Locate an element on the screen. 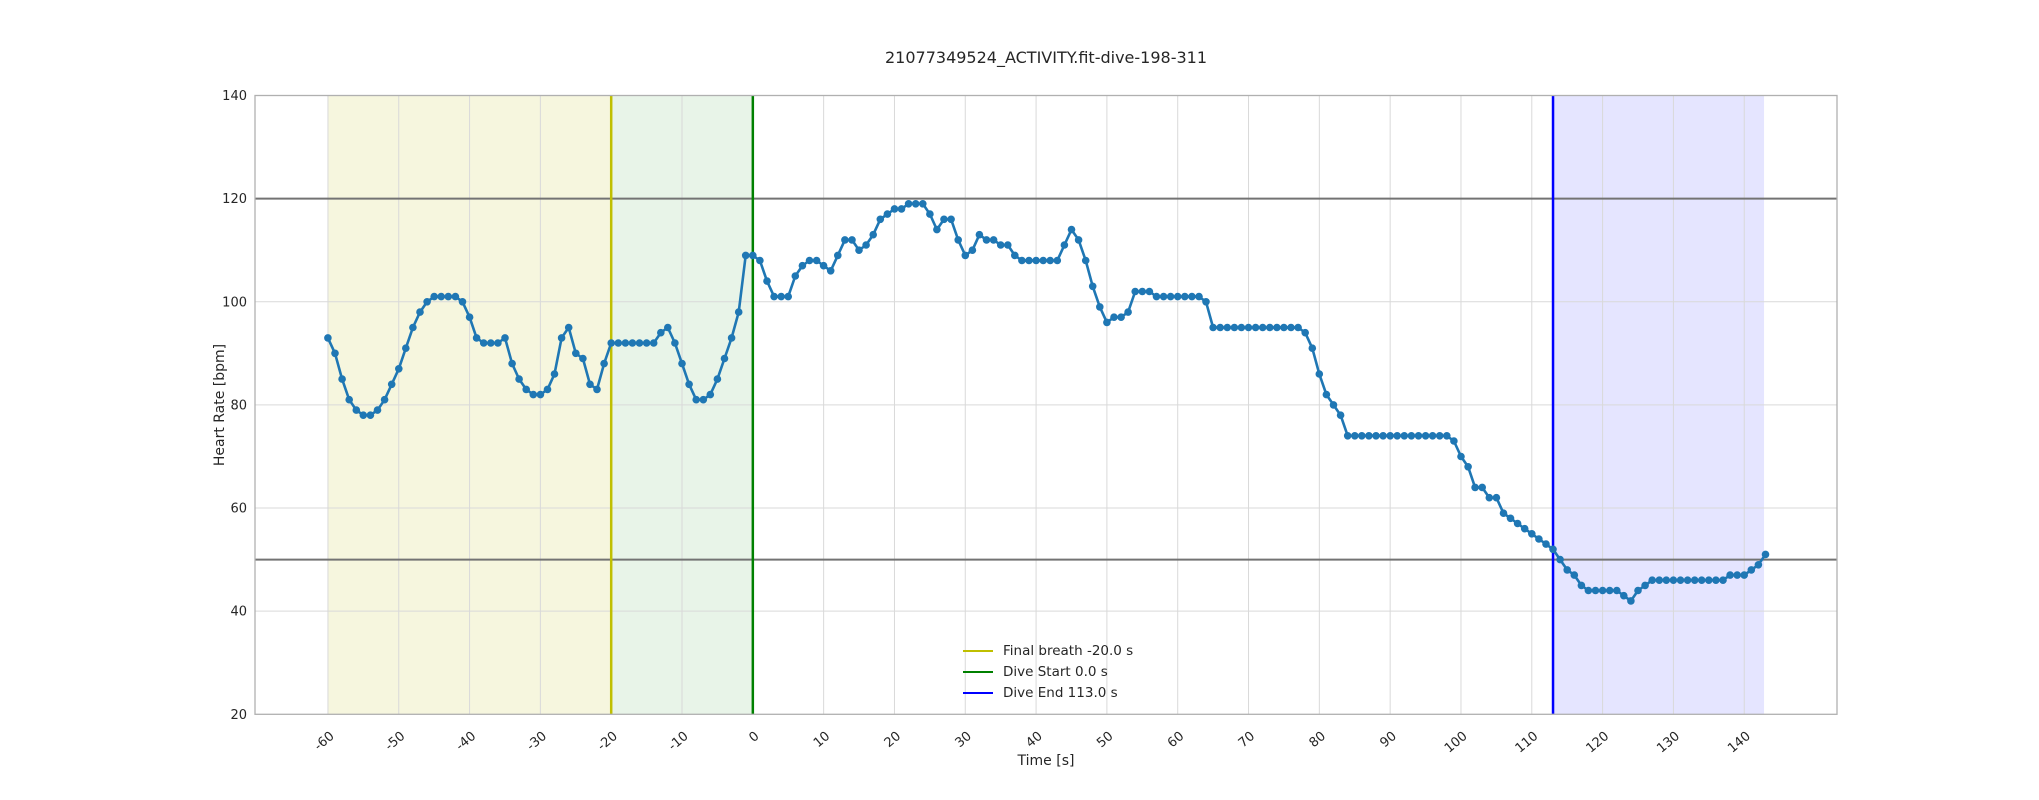 The height and width of the screenshot is (800, 2039). x-tick-label: 80 is located at coordinates (1318, 740).